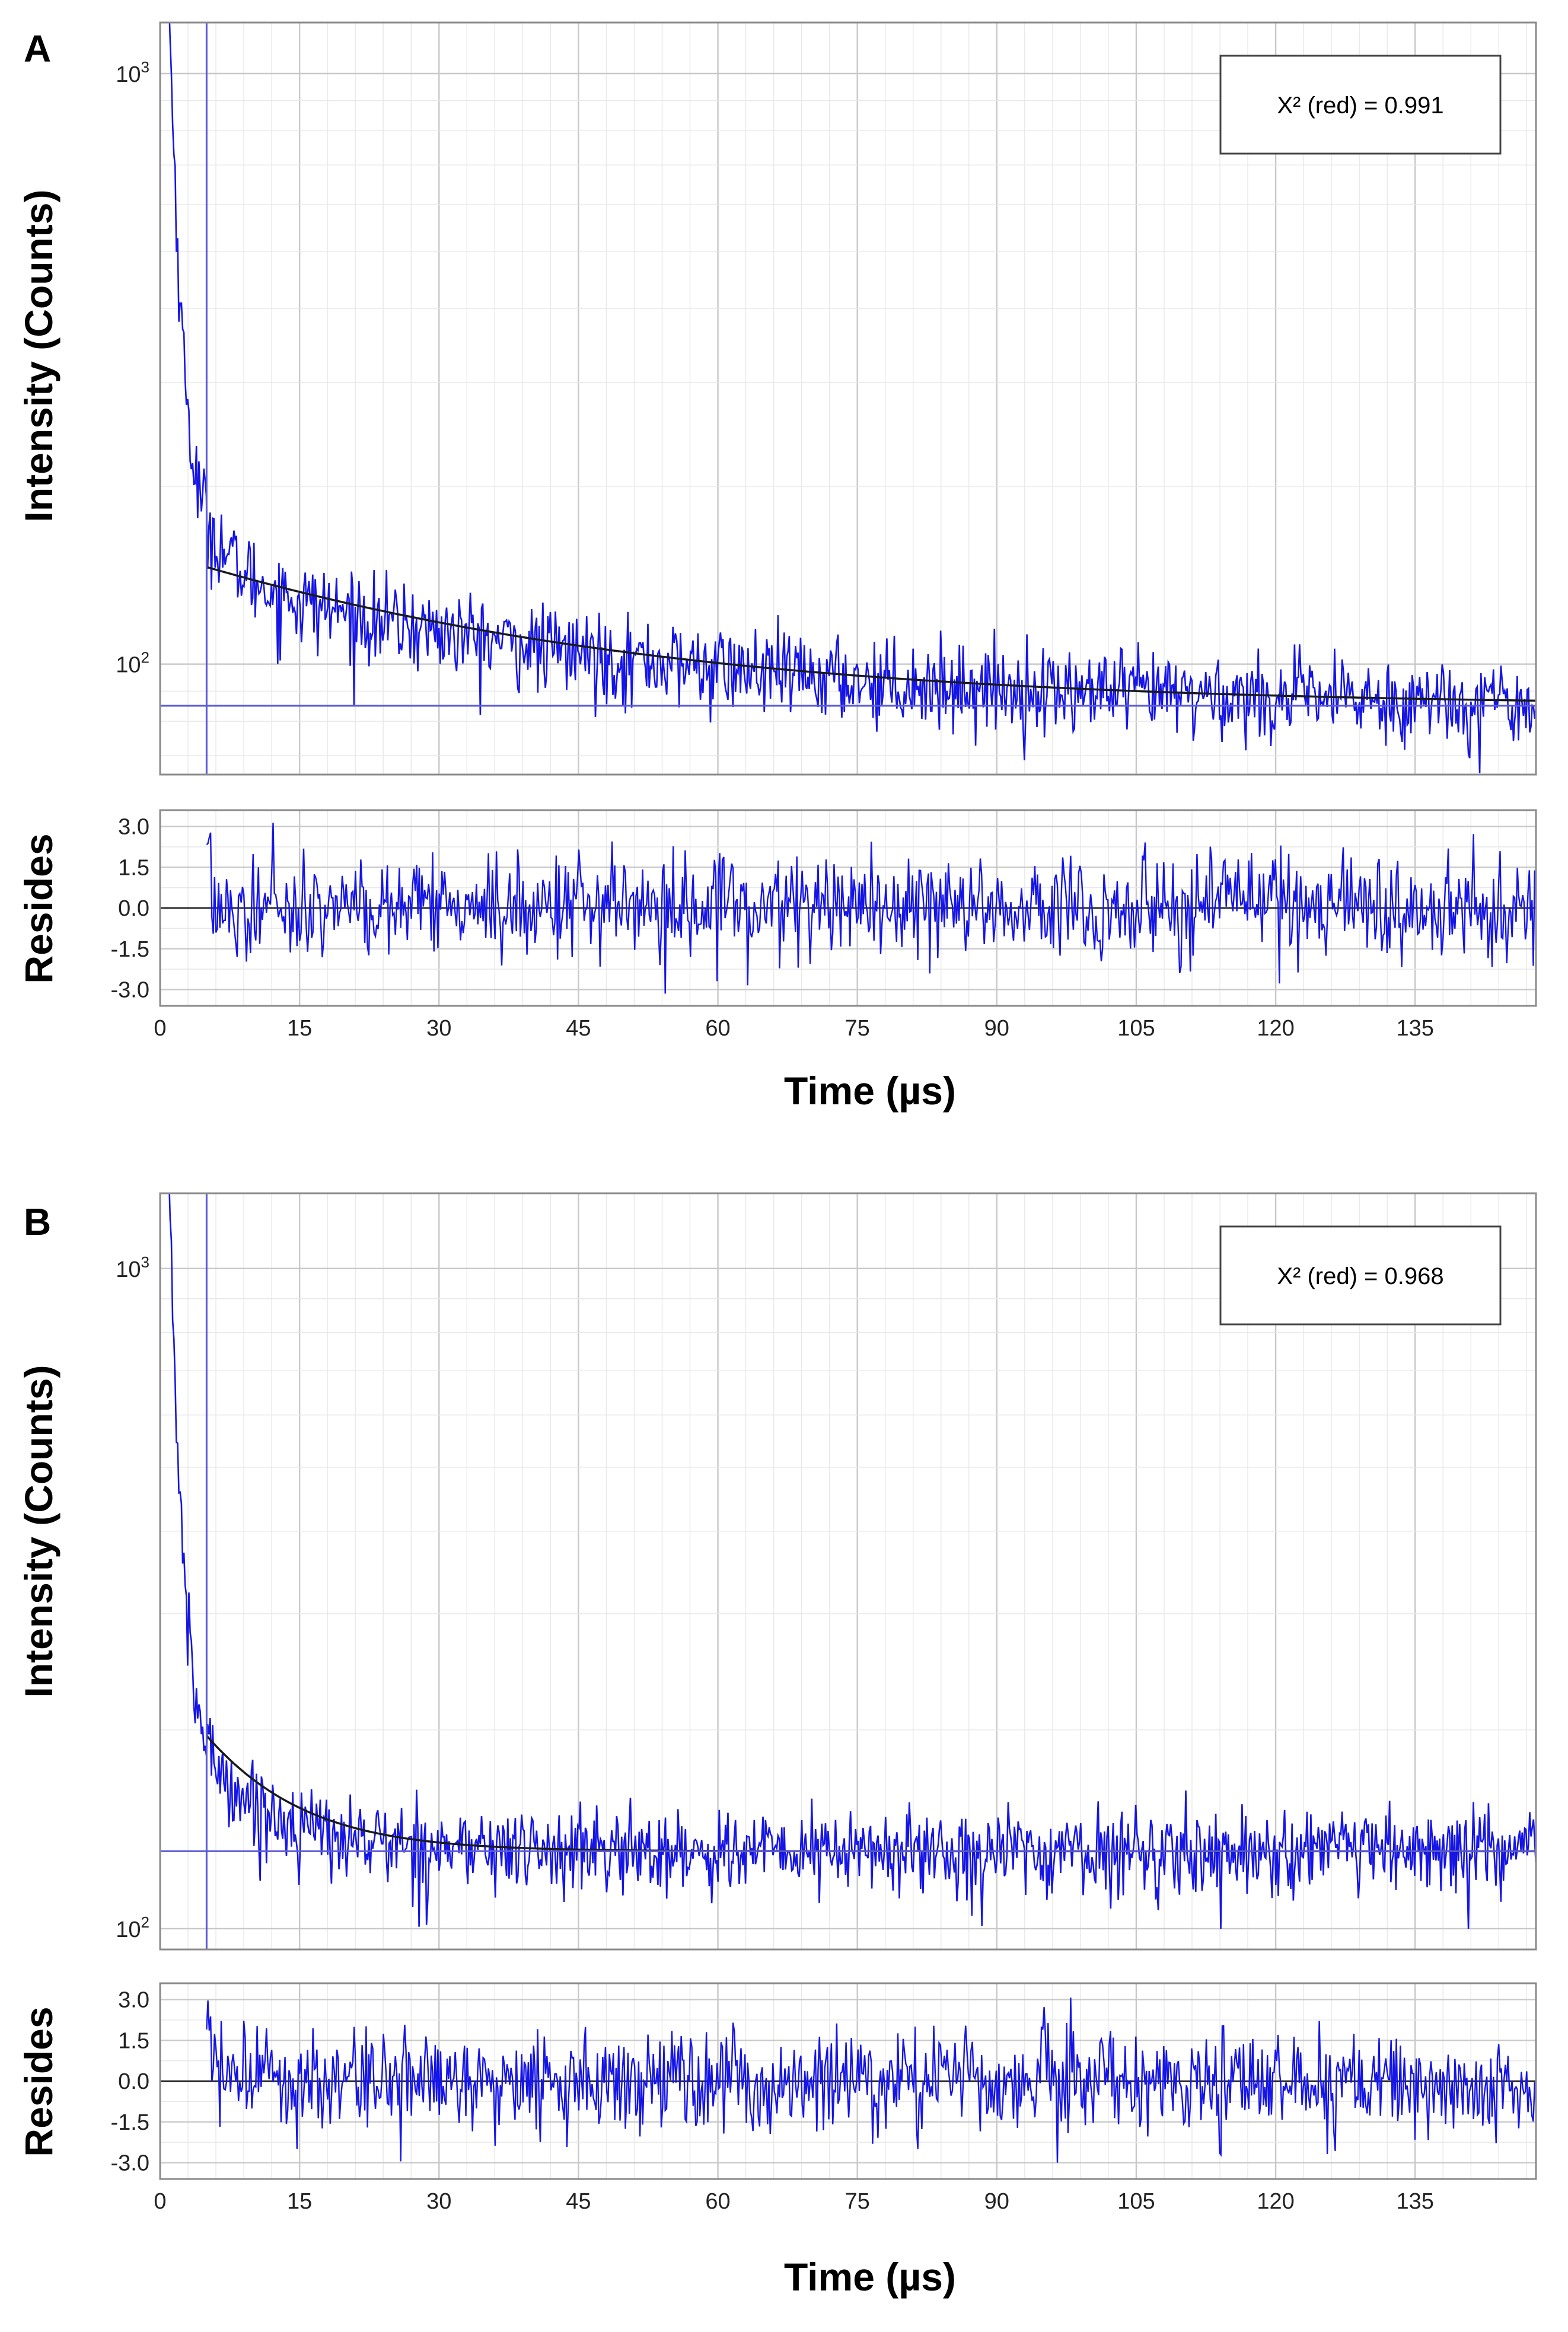 The width and height of the screenshot is (1568, 2332). I want to click on panel-label: B, so click(38, 1221).